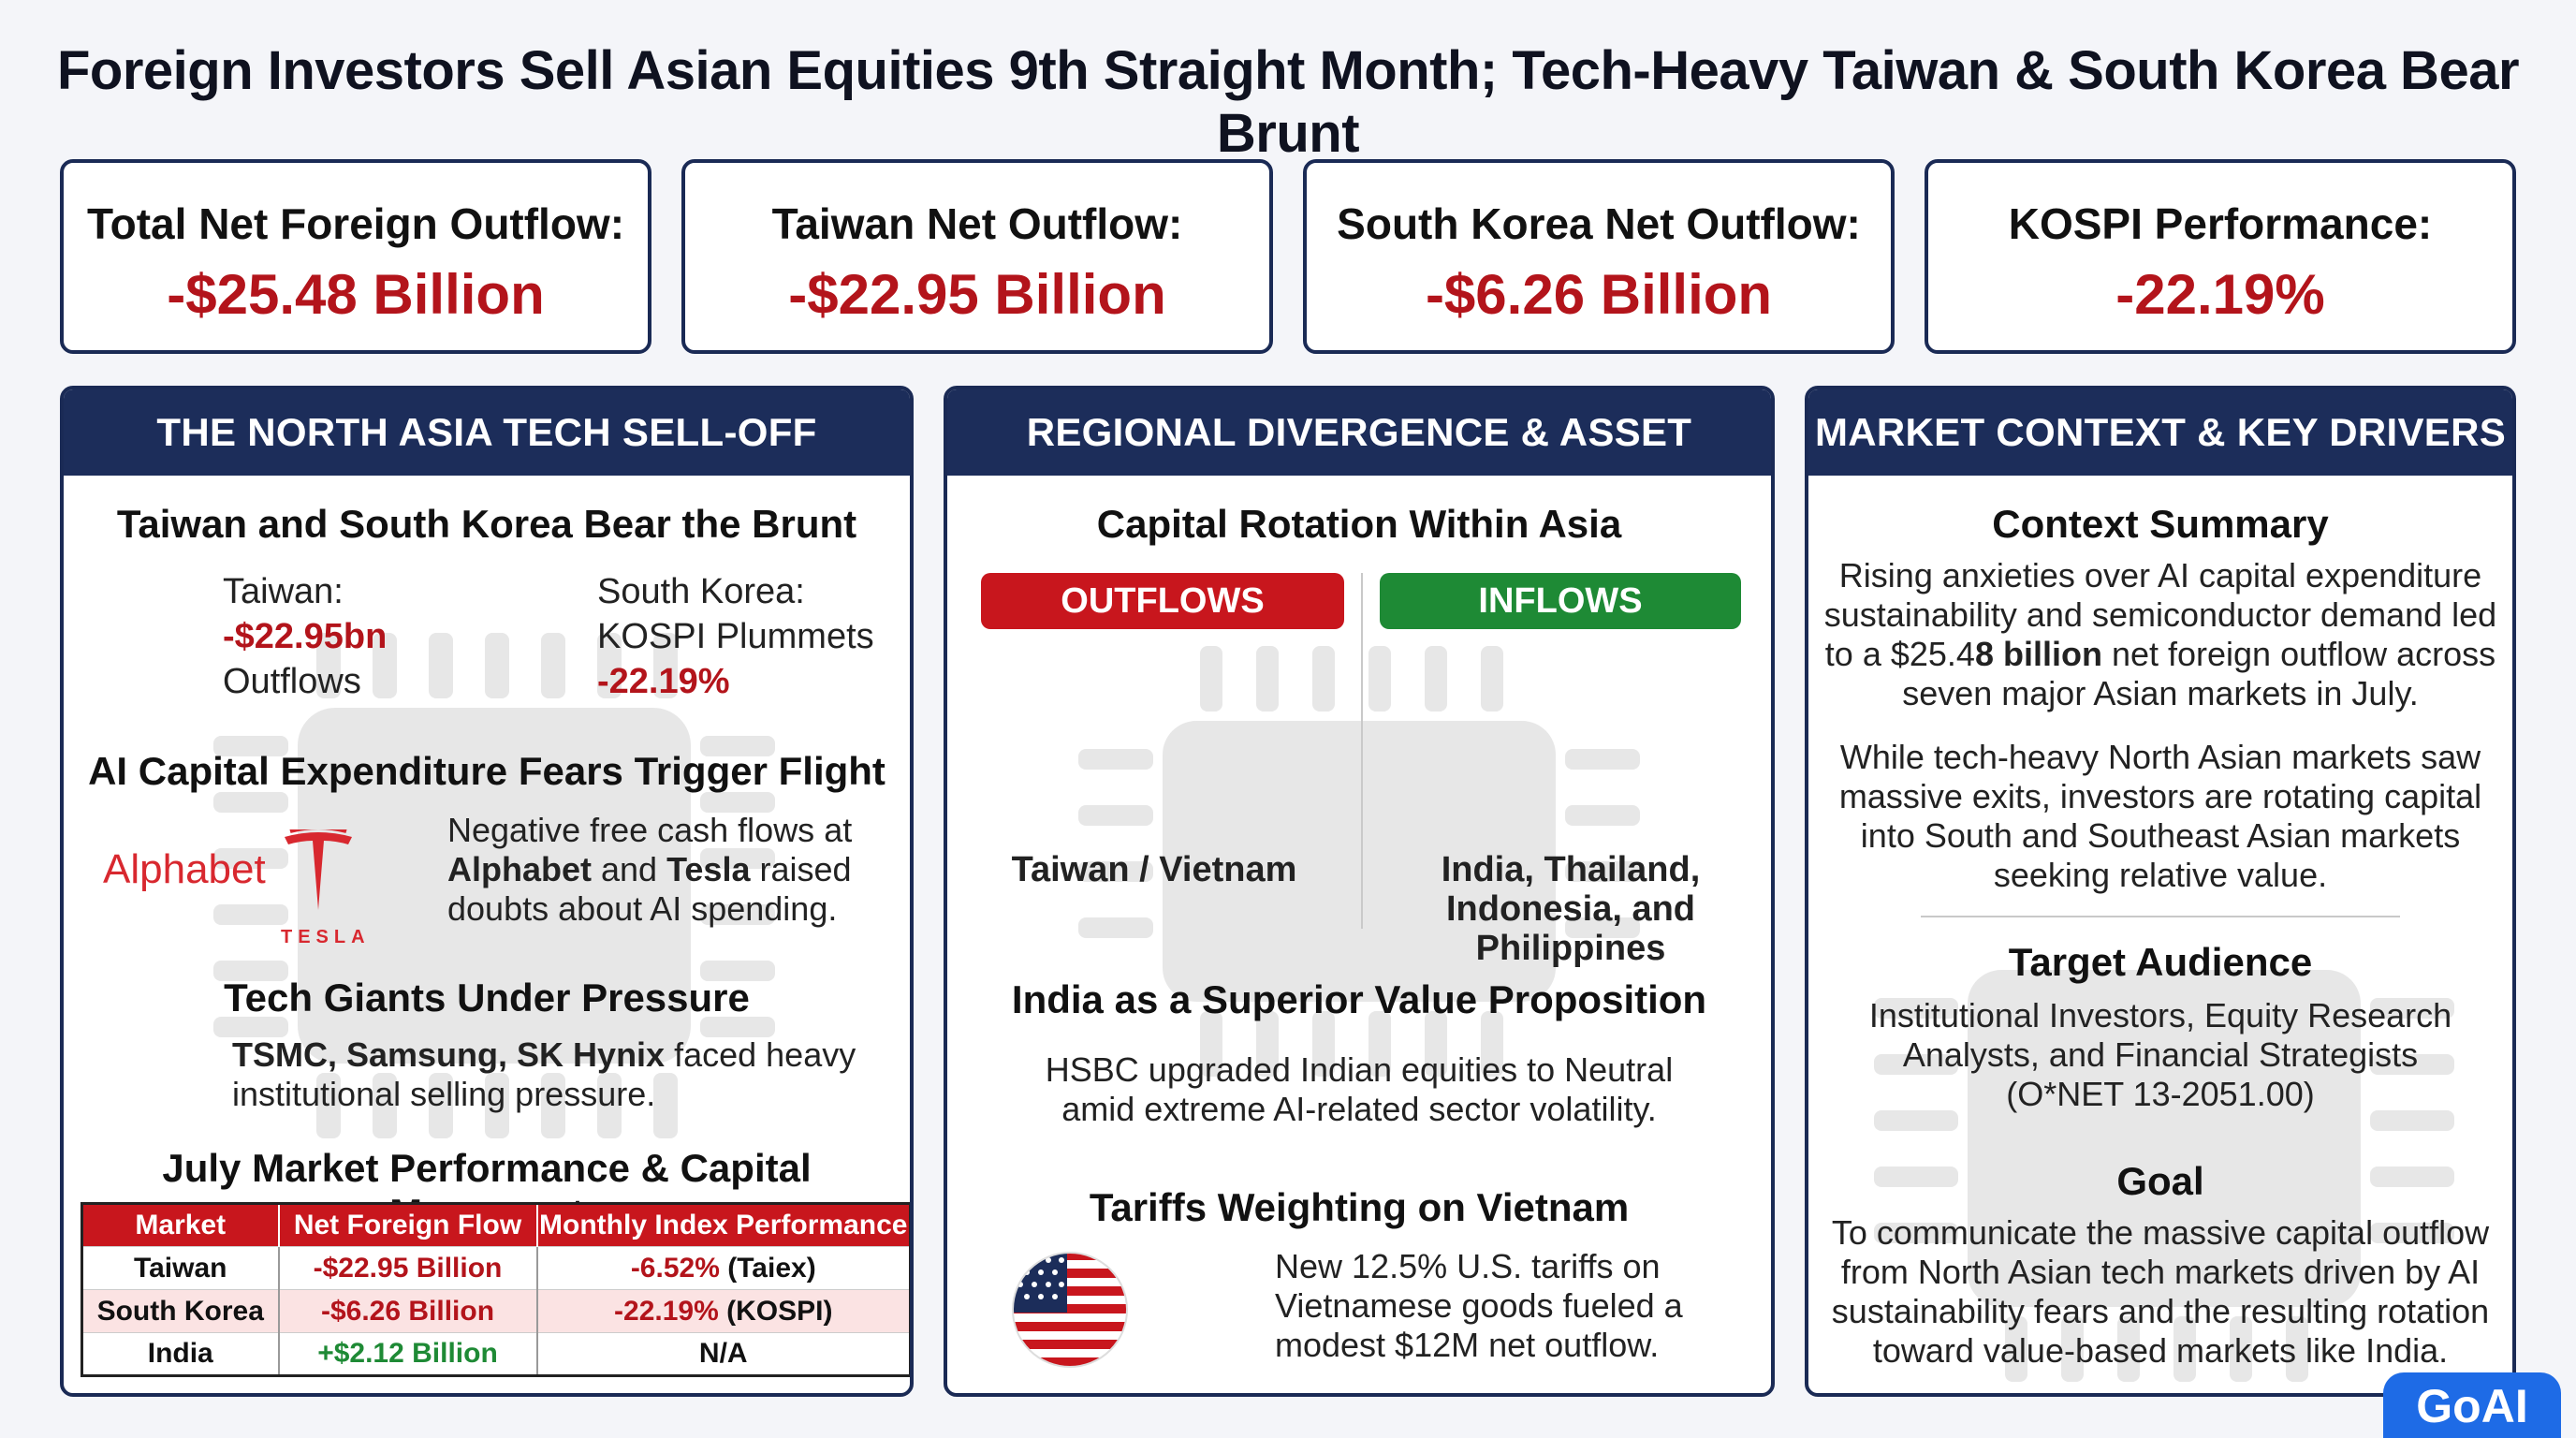 The width and height of the screenshot is (2576, 1438). Describe the element at coordinates (1468, 1266) in the screenshot. I see `tariff-text-line: New 12.5% U.S. tariffs on` at that location.